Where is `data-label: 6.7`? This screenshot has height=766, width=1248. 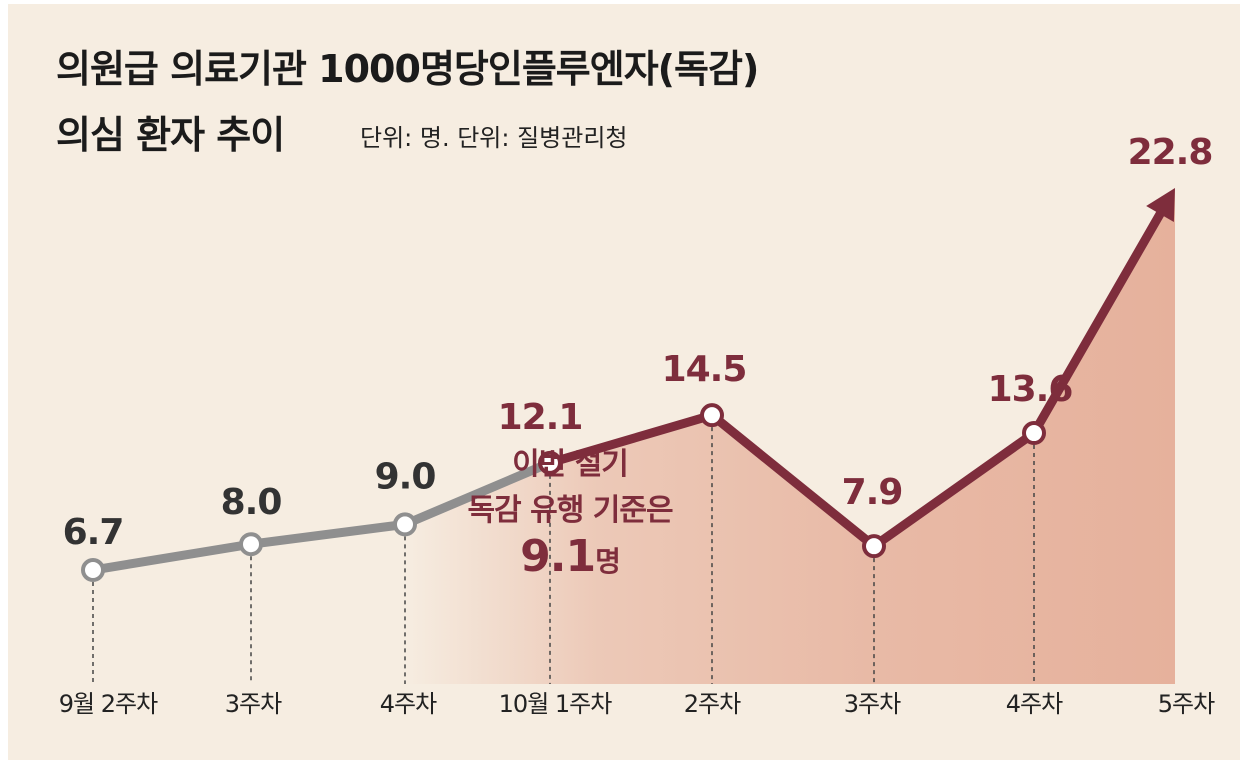
data-label: 6.7 is located at coordinates (93, 532).